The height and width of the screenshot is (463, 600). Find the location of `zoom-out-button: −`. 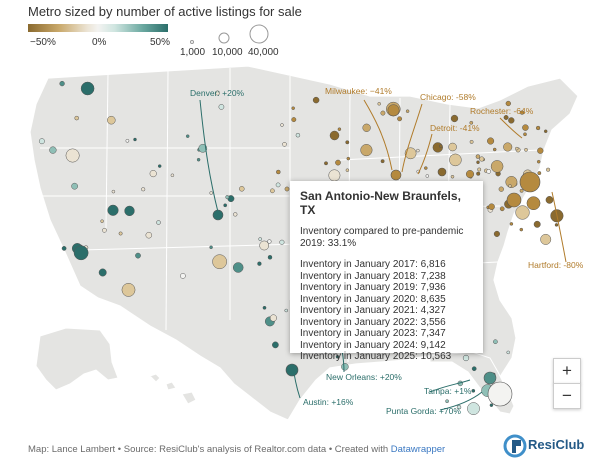

zoom-out-button: − is located at coordinates (567, 396).